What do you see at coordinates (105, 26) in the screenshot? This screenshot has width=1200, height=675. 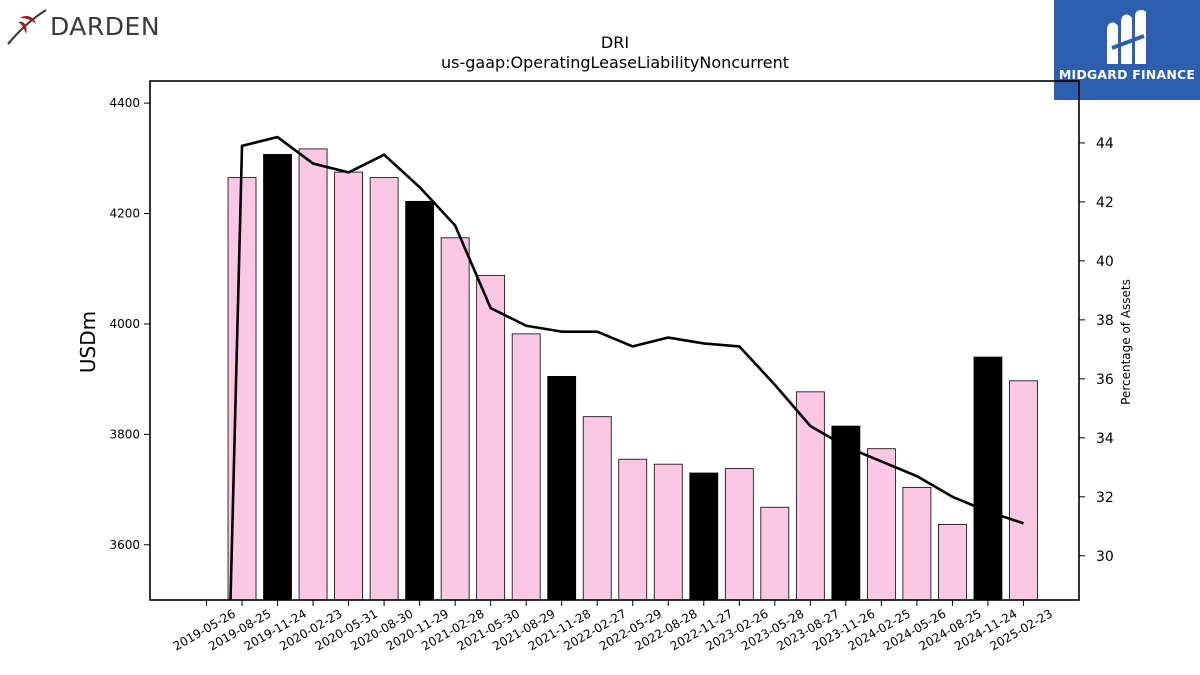 I see `darden-wordmark: DARDEN` at bounding box center [105, 26].